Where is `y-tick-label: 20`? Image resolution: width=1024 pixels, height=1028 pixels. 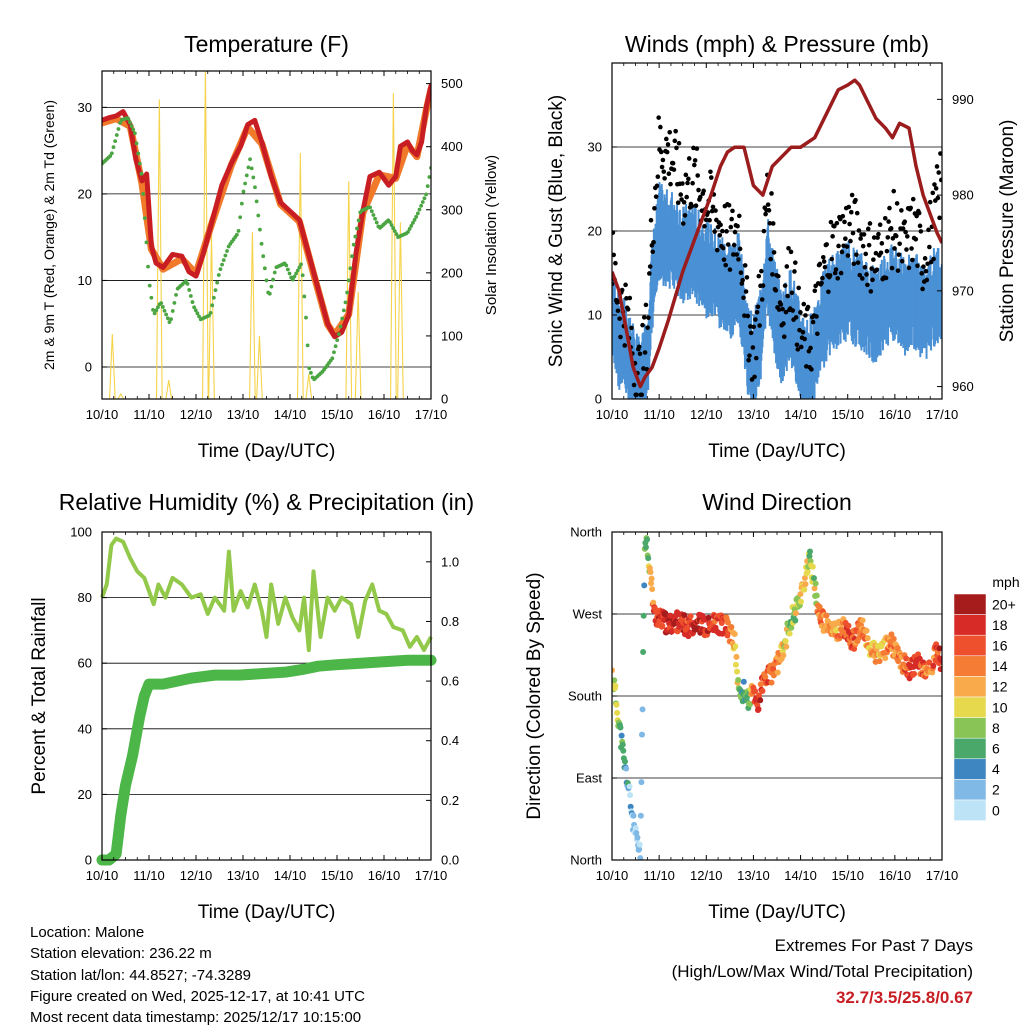
y-tick-label: 20 is located at coordinates (85, 193).